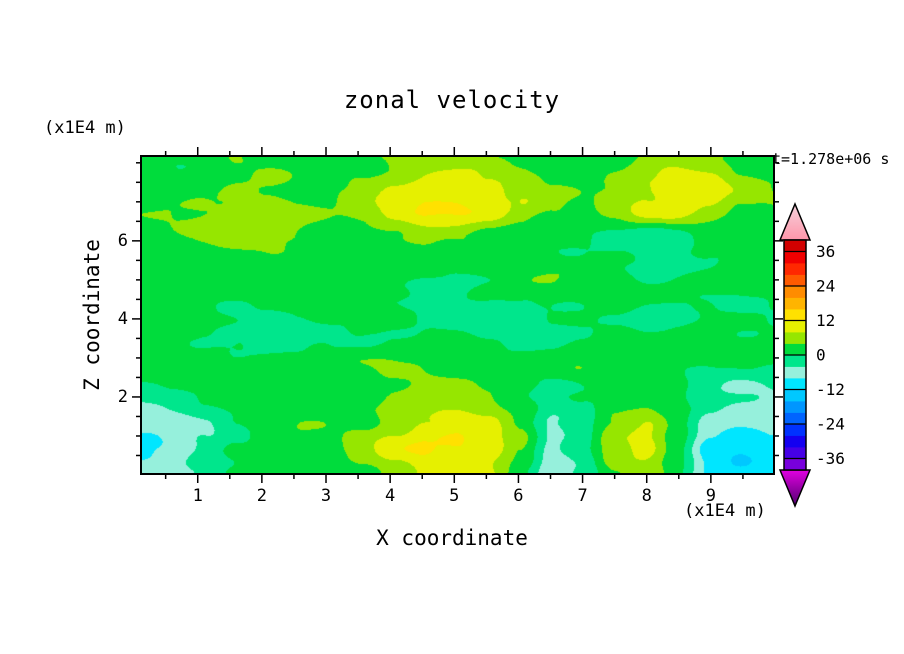 Image resolution: width=904 pixels, height=654 pixels. I want to click on time-annotation: t=1.278e+06 s, so click(831, 159).